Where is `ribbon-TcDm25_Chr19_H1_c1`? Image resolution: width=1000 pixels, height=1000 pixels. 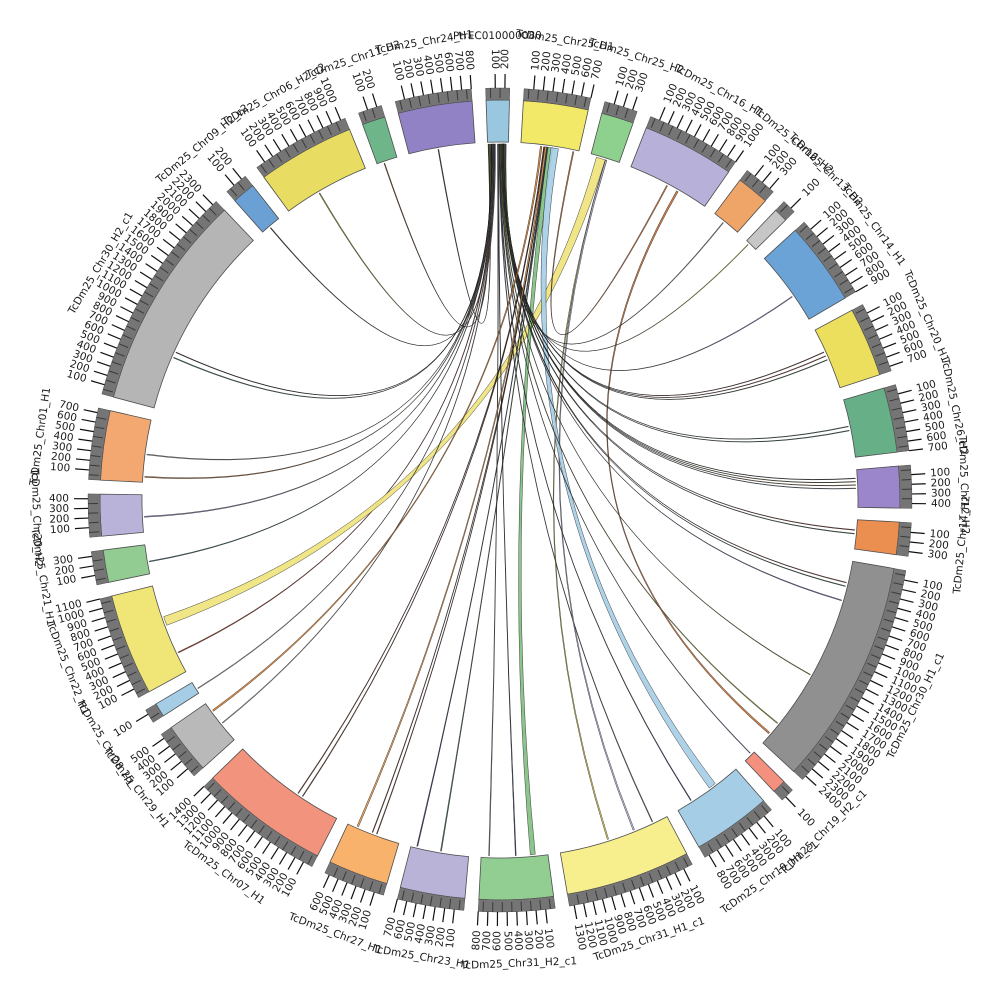
ribbon-TcDm25_Chr19_H1_c1 is located at coordinates (628, 468).